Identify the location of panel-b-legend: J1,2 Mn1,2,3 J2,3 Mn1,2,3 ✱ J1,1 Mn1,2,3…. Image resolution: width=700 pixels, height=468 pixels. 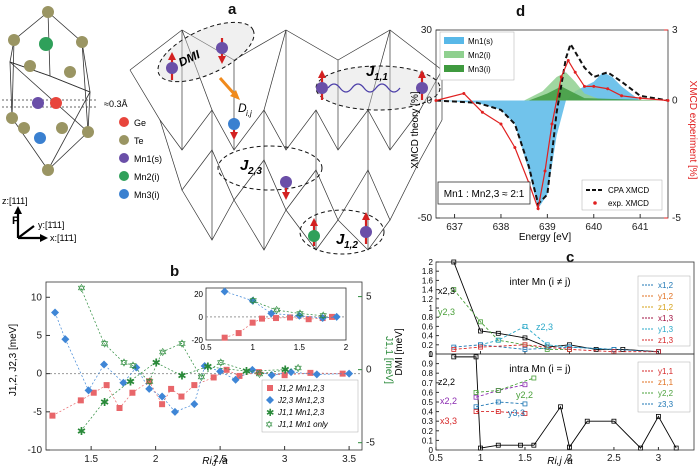
(310, 406).